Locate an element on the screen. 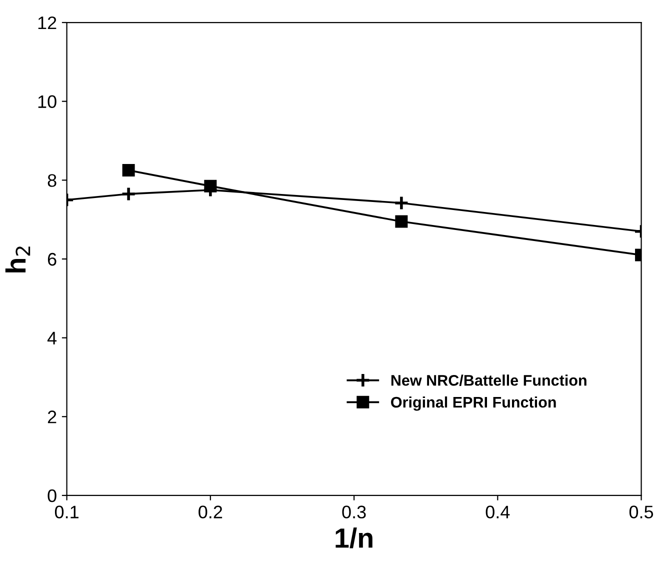 The image size is (668, 563). x-tick-label: 0.4 is located at coordinates (498, 512).